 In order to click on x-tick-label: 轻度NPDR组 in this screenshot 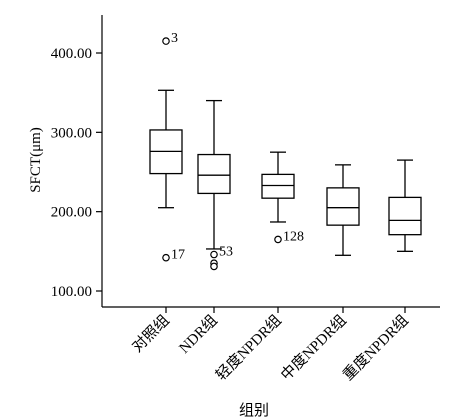, I will do `click(249, 348)`.